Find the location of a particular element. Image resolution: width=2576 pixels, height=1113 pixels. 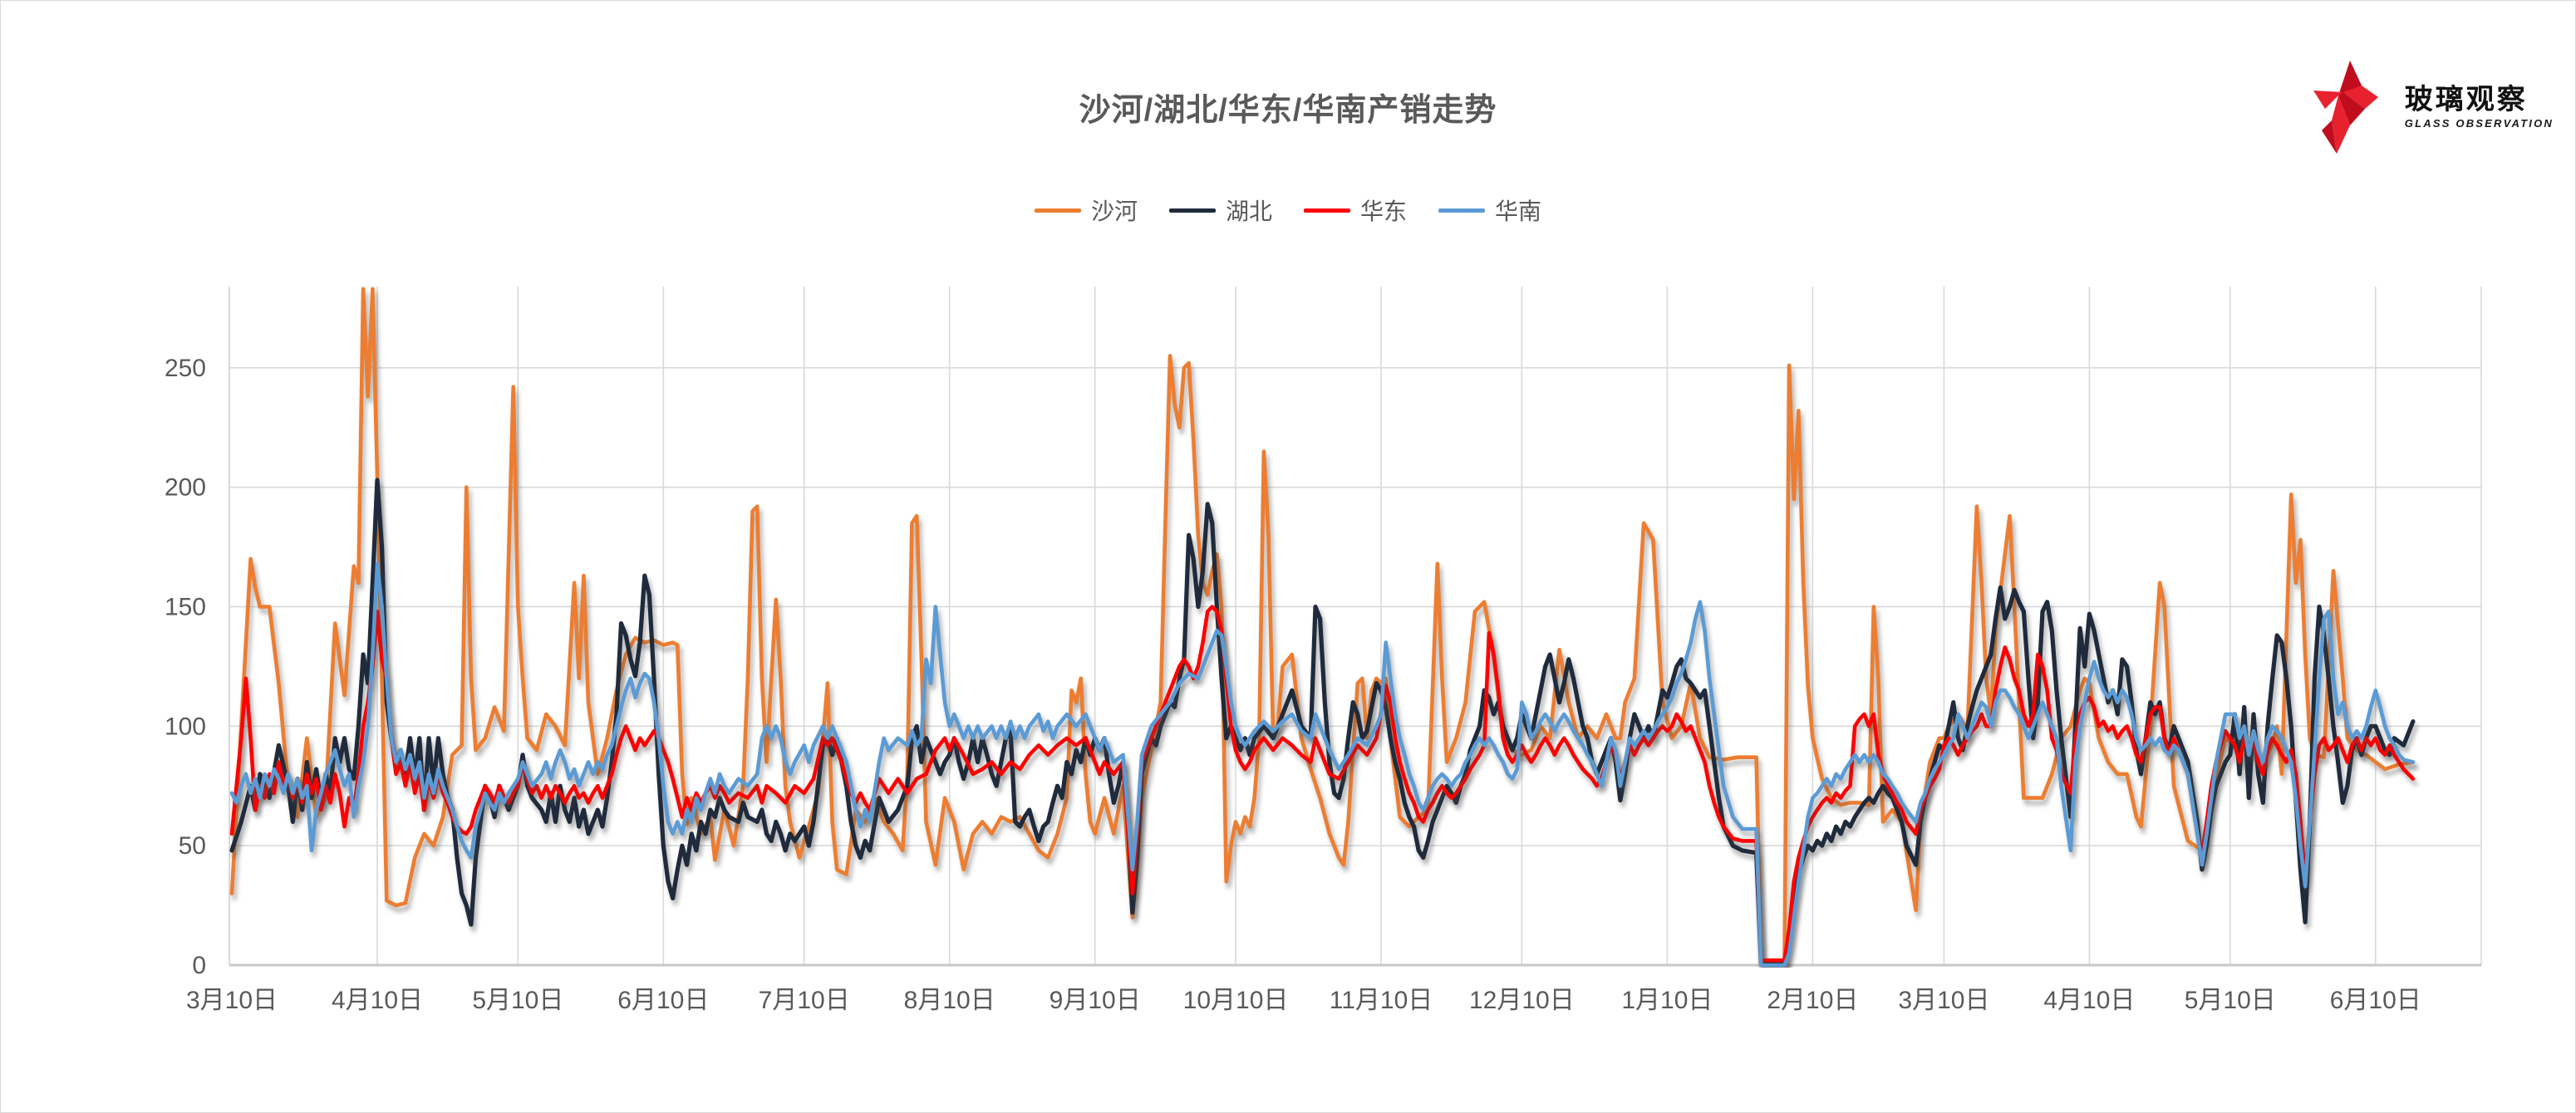

legend-label: 华南 is located at coordinates (1518, 211).